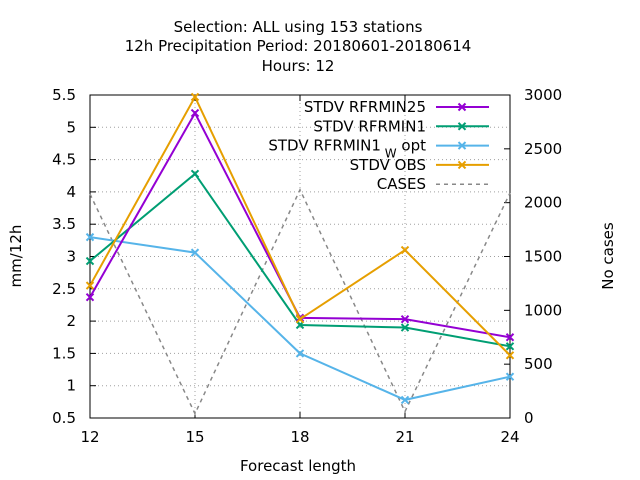 This screenshot has width=640, height=480. What do you see at coordinates (71, 386) in the screenshot?
I see `y-tick-label: 1` at bounding box center [71, 386].